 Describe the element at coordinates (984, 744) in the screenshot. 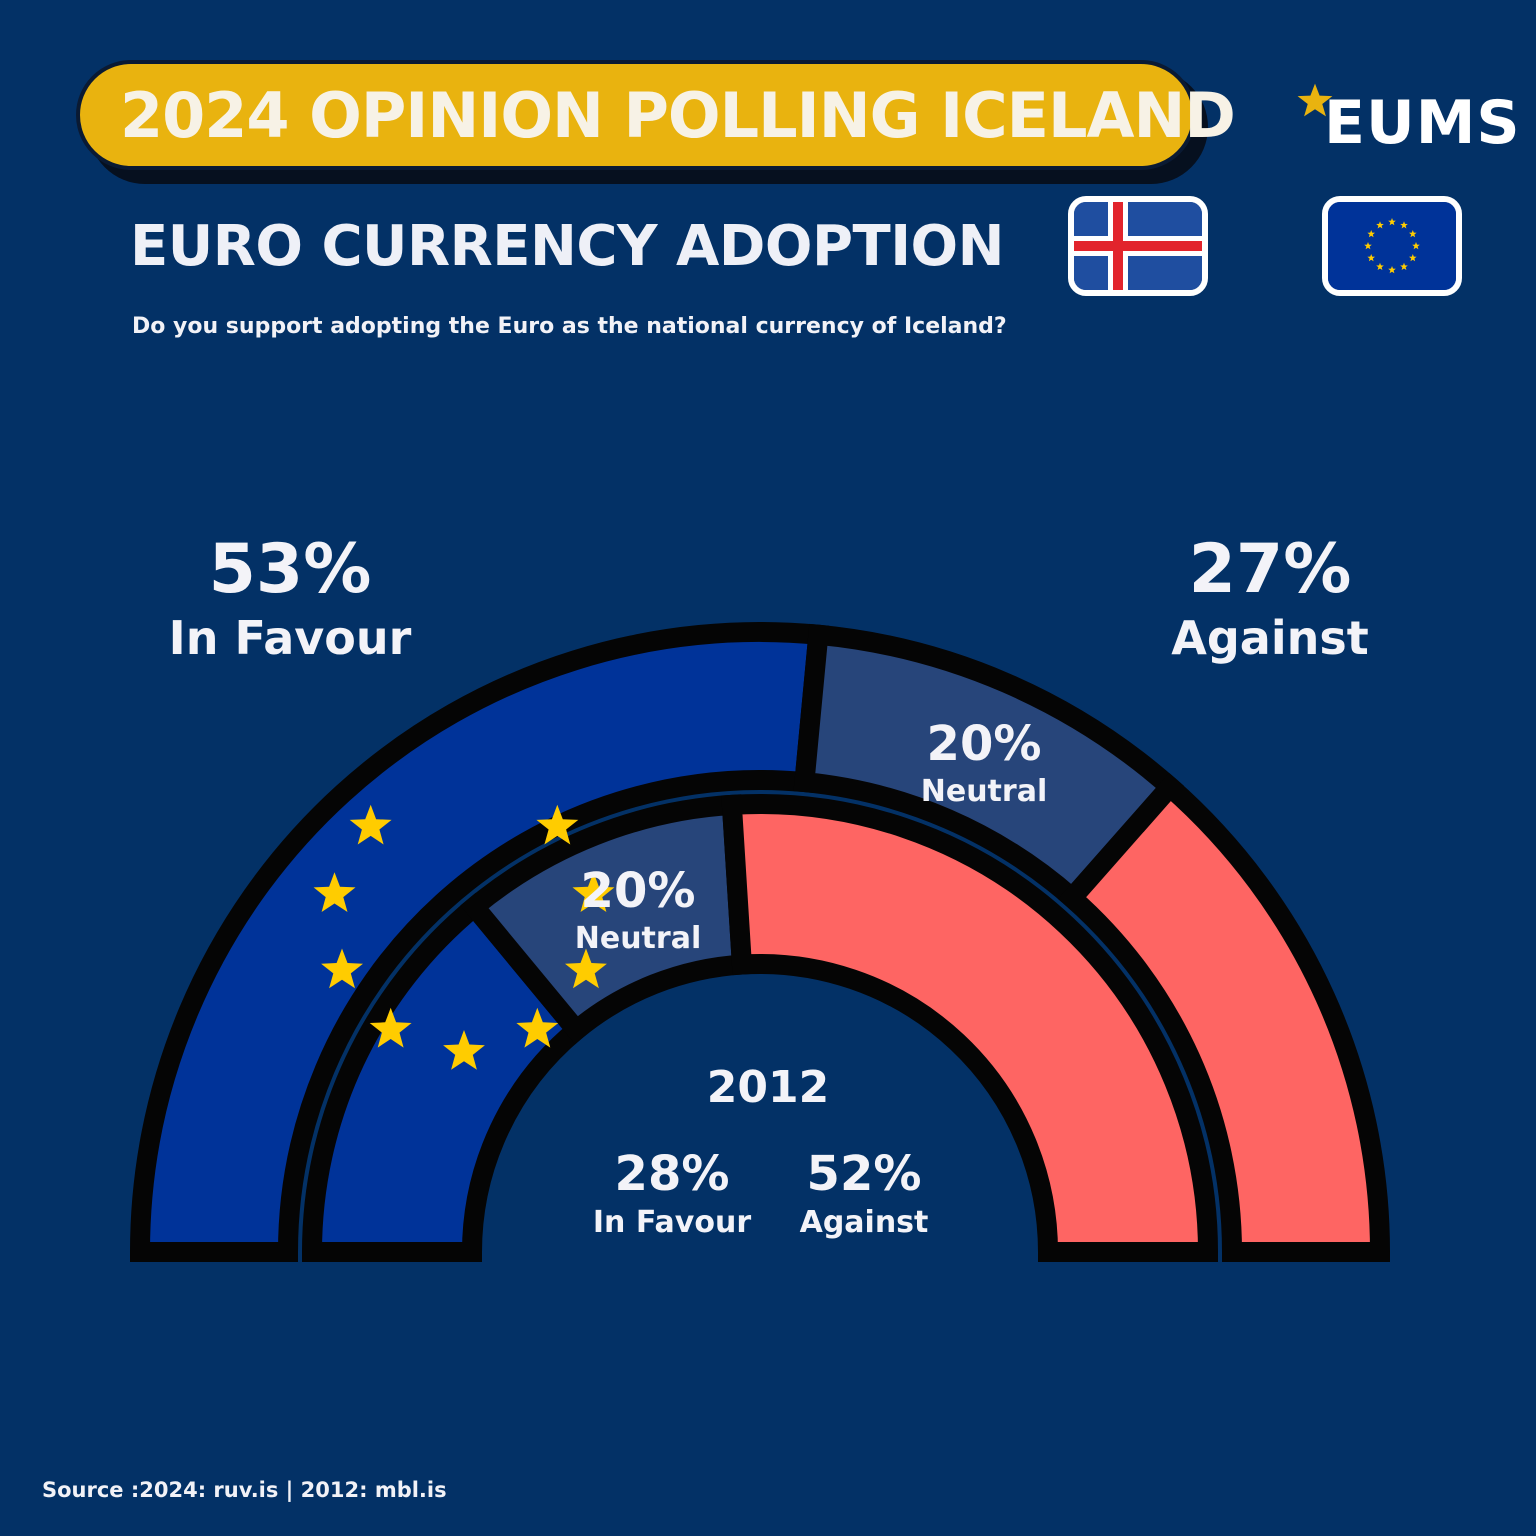

I see `outer-neutral-pct: 20%` at that location.